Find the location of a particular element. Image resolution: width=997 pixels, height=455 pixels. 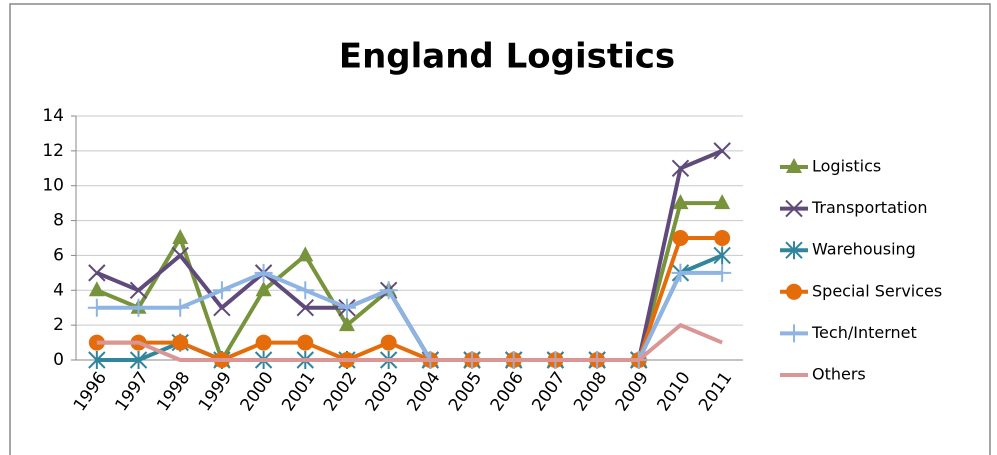

legend-label: Special Services is located at coordinates (877, 290).